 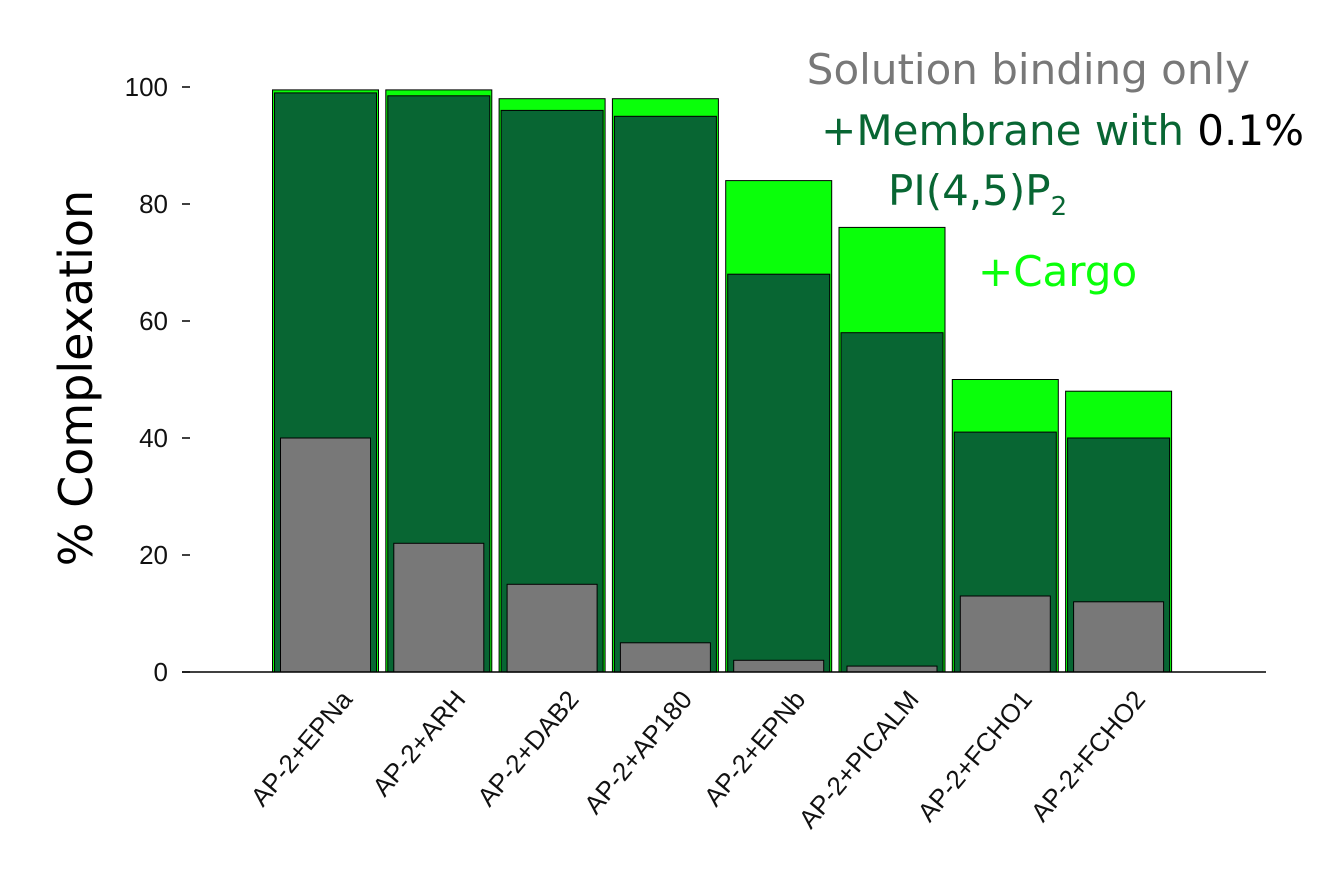 What do you see at coordinates (153, 438) in the screenshot?
I see `y-tick-label: 40` at bounding box center [153, 438].